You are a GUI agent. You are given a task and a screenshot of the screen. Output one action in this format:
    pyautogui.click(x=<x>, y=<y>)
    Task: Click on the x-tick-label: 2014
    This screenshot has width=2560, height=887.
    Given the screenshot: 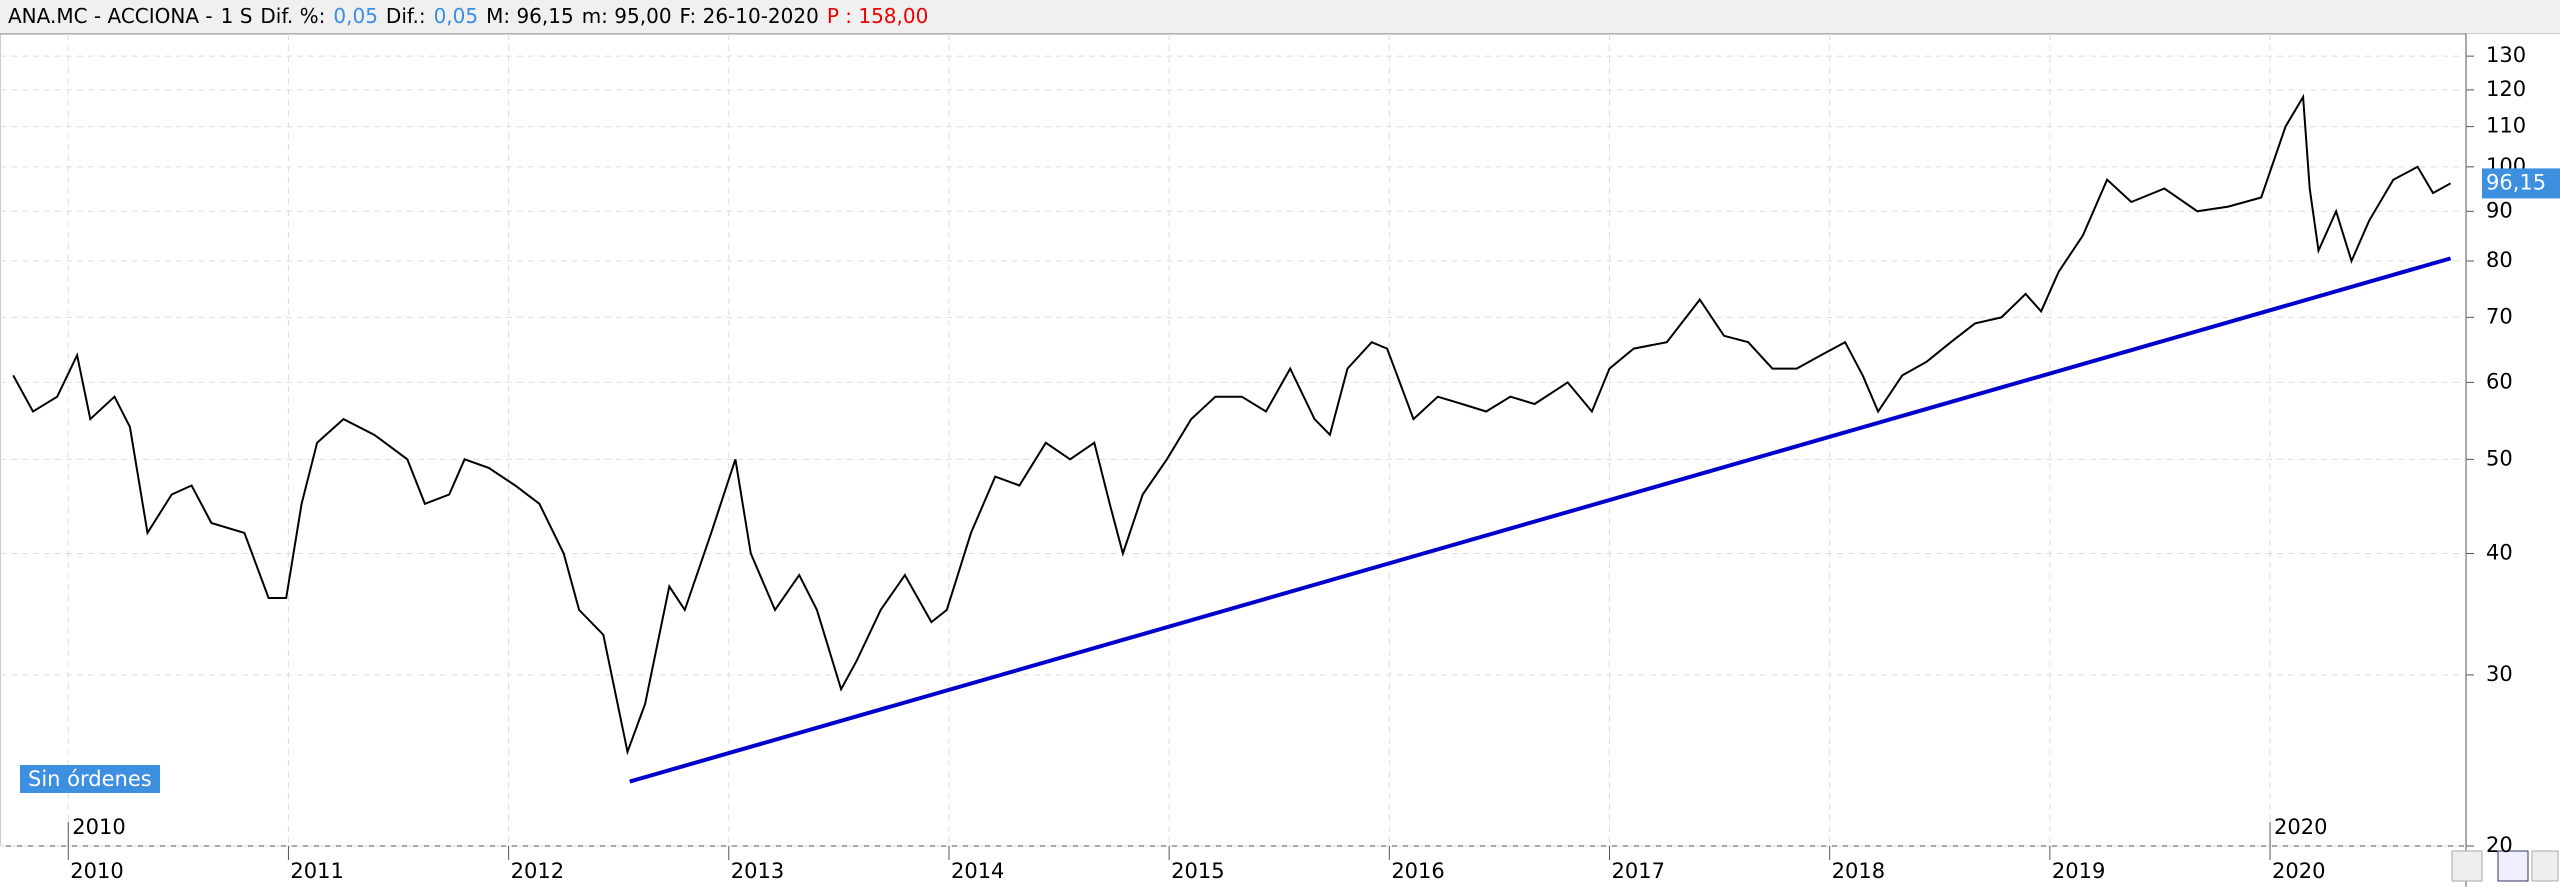 What is the action you would take?
    pyautogui.click(x=977, y=871)
    